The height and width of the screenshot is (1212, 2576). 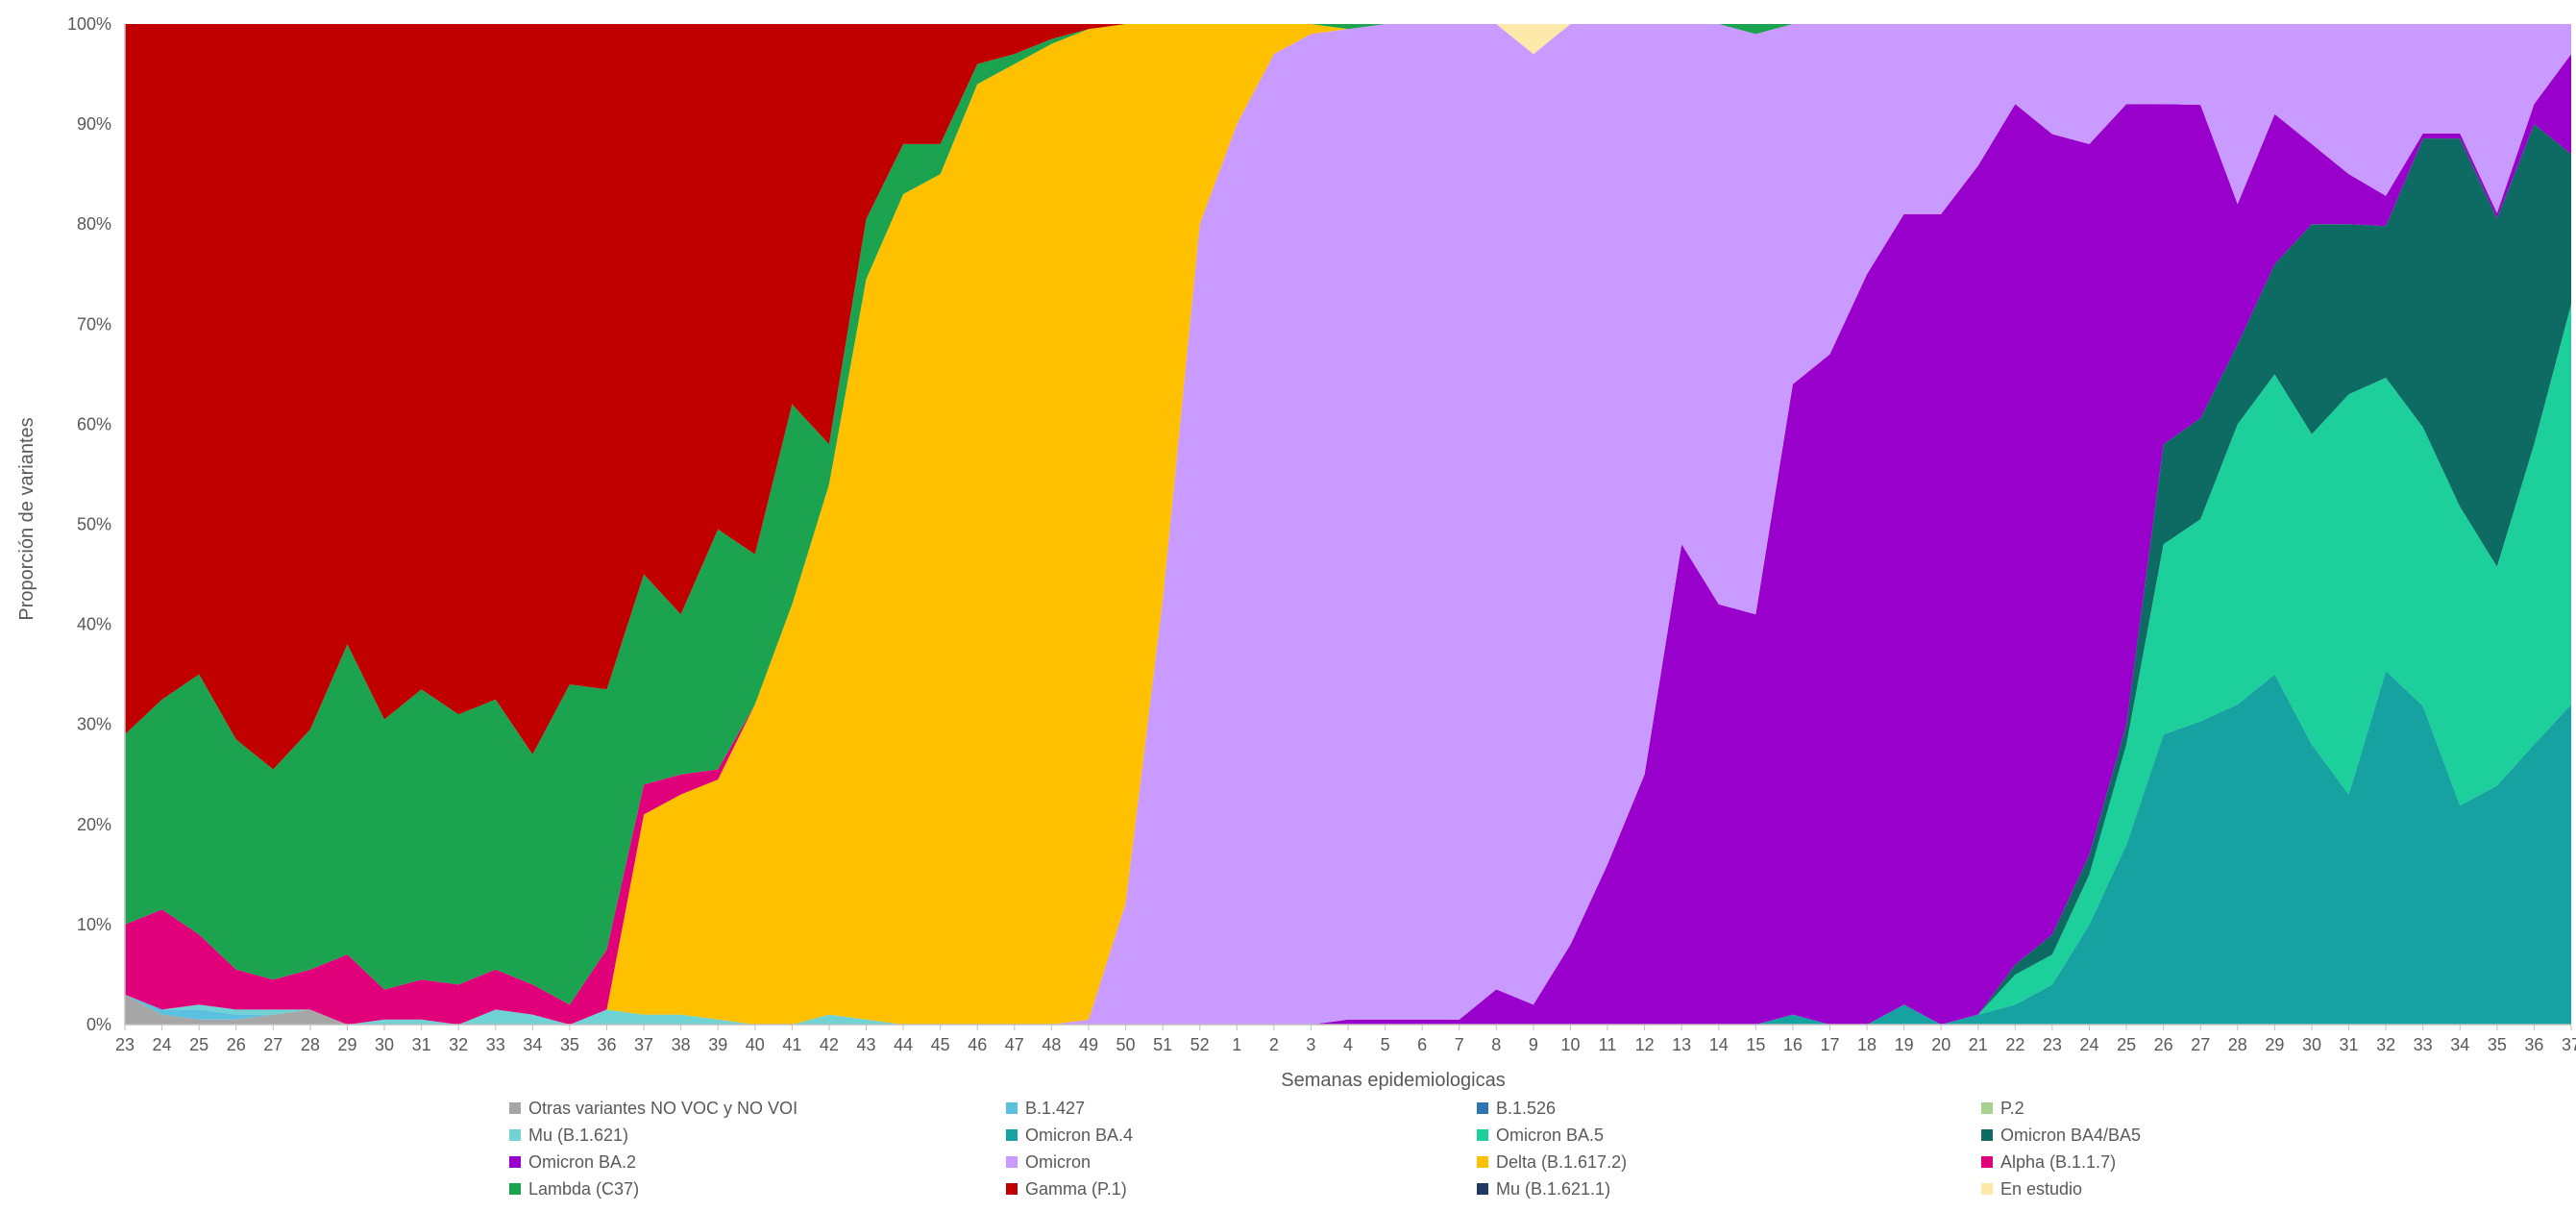 What do you see at coordinates (829, 1044) in the screenshot?
I see `x-tick-label: 42` at bounding box center [829, 1044].